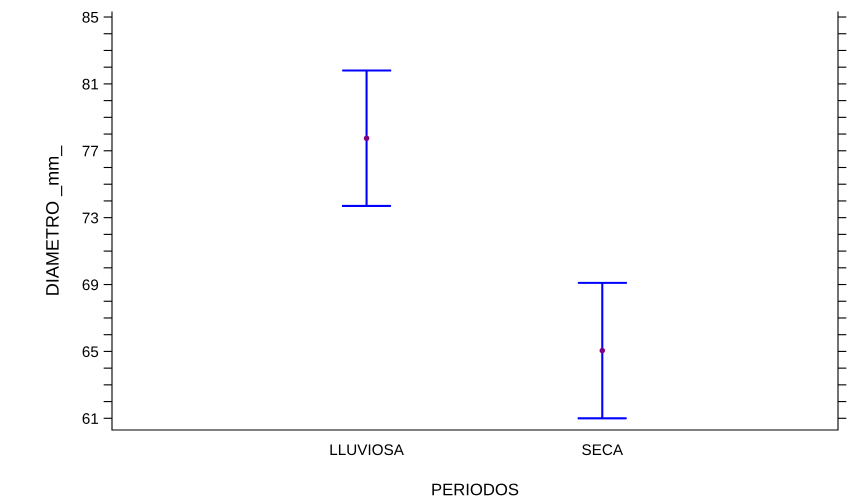 This screenshot has height=502, width=852. I want to click on y-tick-label: 77, so click(90, 151).